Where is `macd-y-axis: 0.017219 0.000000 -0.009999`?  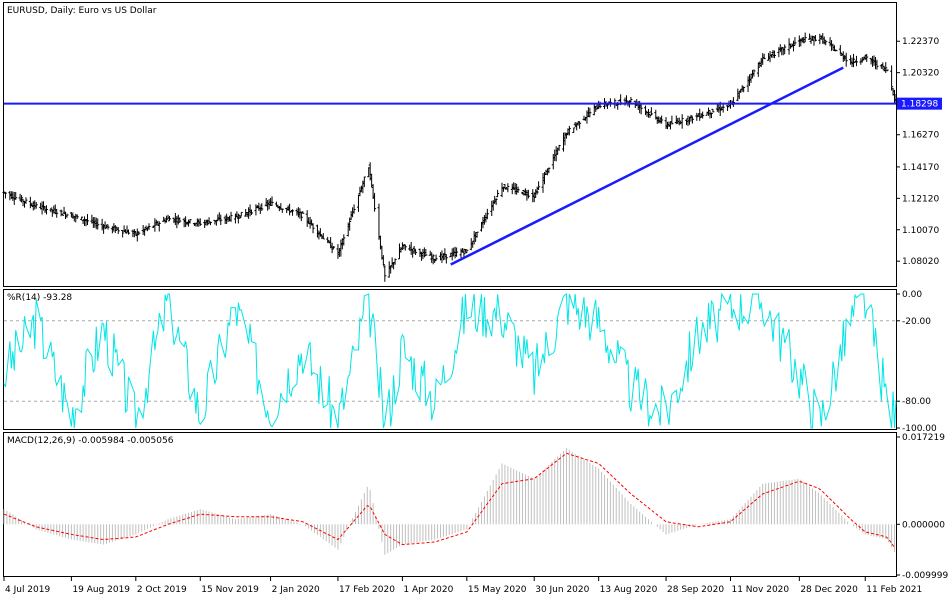 macd-y-axis: 0.017219 0.000000 -0.009999 is located at coordinates (922, 507).